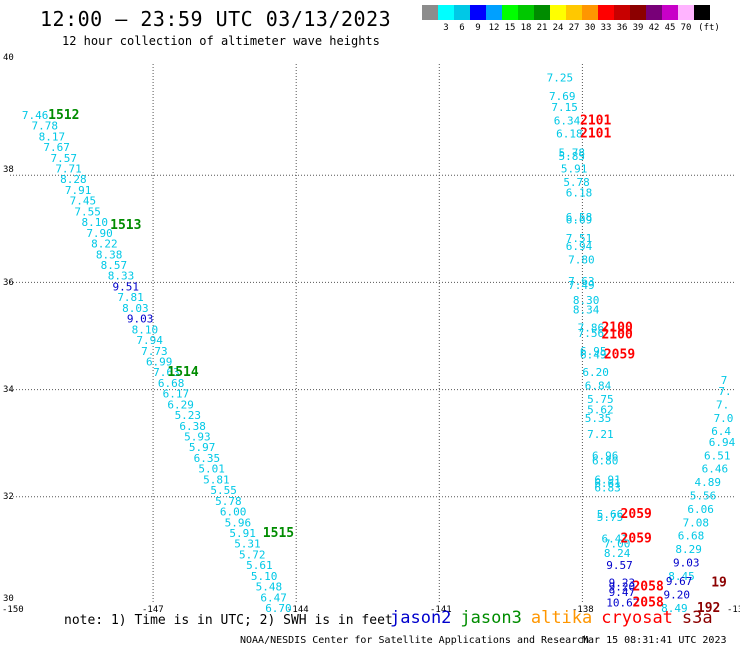 The image size is (740, 650). Describe the element at coordinates (579, 238) in the screenshot. I see `wave-height-value: 7.51` at that location.